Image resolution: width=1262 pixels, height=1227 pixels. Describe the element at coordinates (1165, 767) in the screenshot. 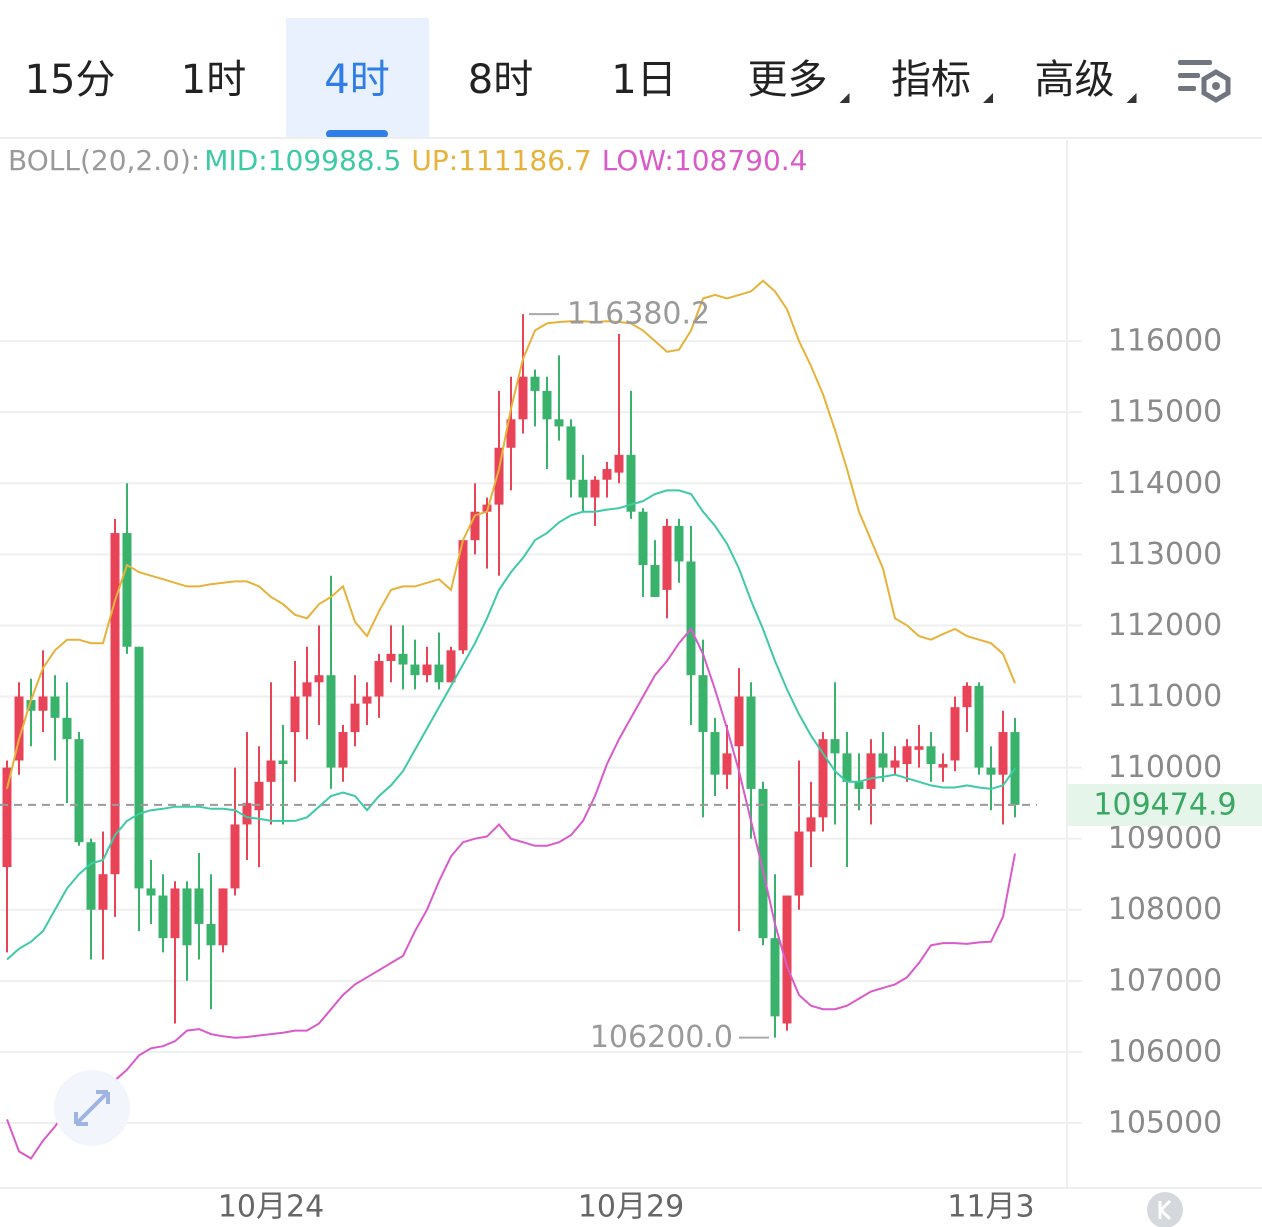

I see `y-tick-label: 110000` at that location.